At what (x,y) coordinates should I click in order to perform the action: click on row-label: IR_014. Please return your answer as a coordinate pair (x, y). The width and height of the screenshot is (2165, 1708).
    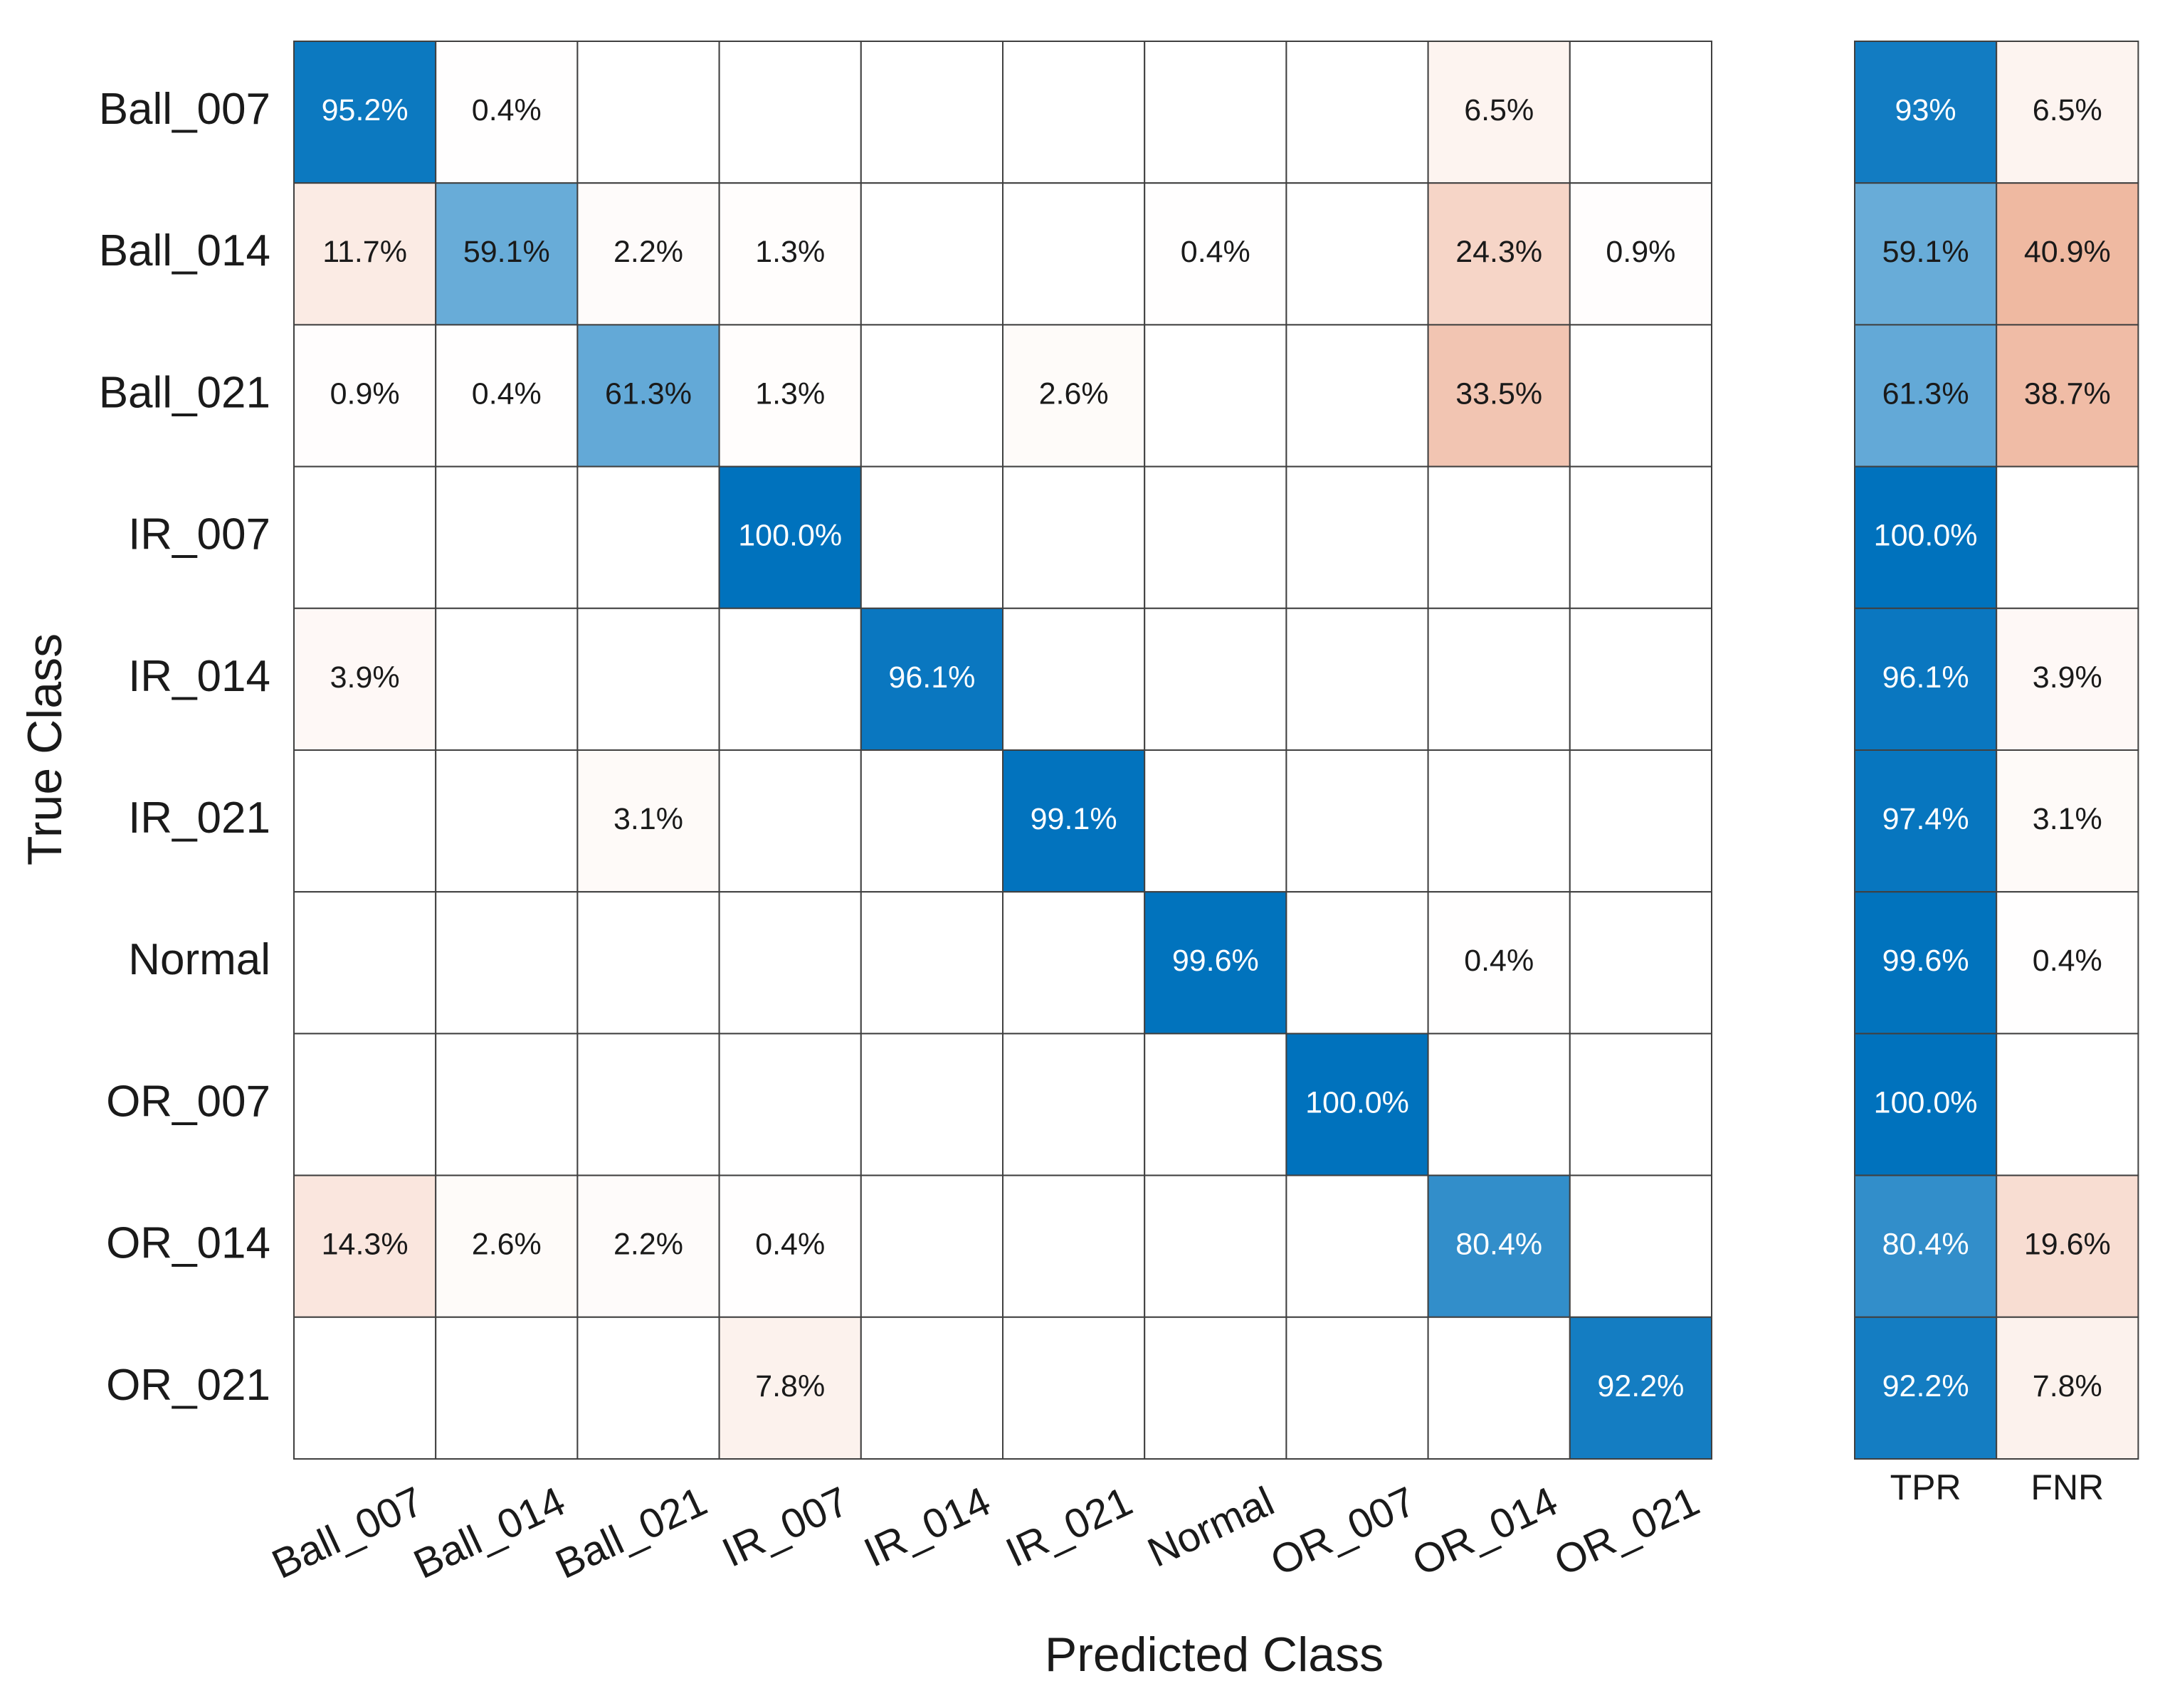
    Looking at the image, I should click on (199, 676).